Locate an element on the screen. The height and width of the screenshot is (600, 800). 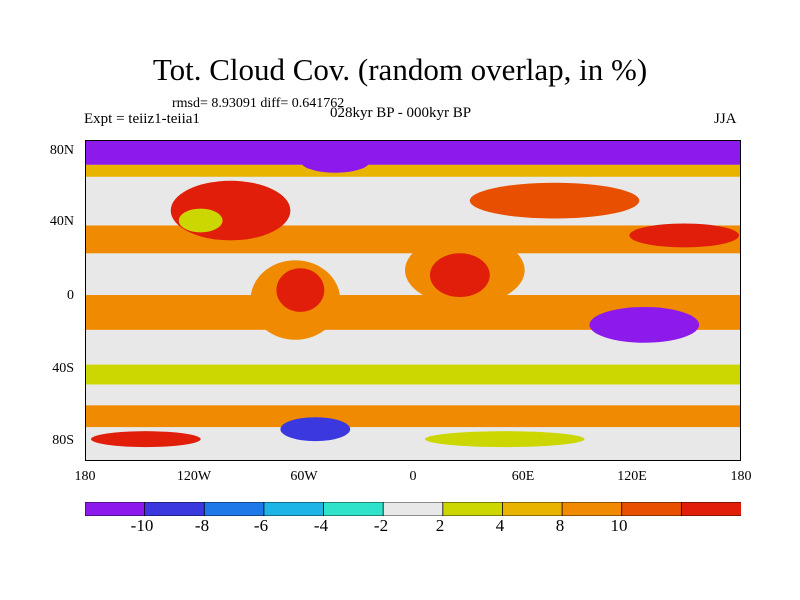
lon-label-120e: 120E is located at coordinates (632, 476).